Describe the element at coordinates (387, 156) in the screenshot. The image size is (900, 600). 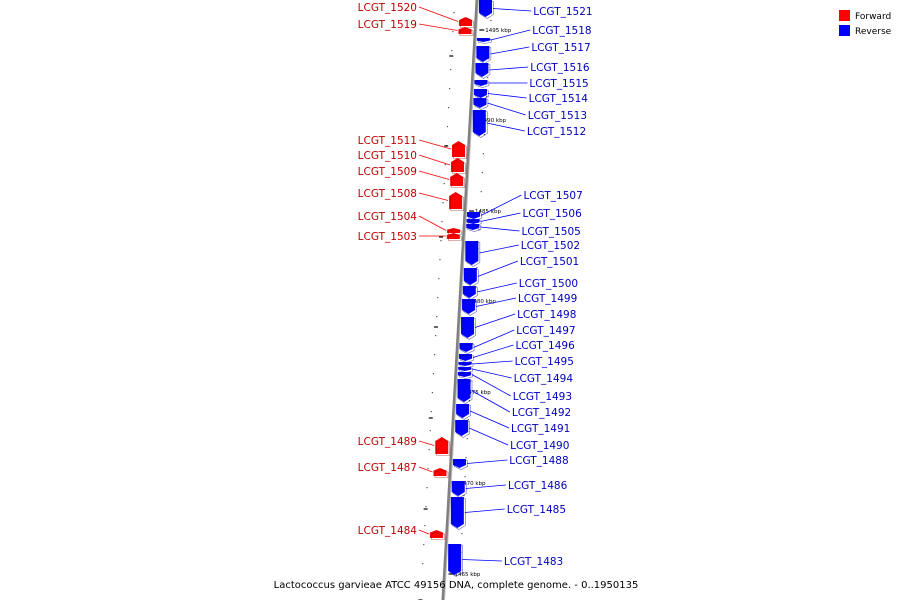
I see `gene-label: LCGT_1510` at that location.